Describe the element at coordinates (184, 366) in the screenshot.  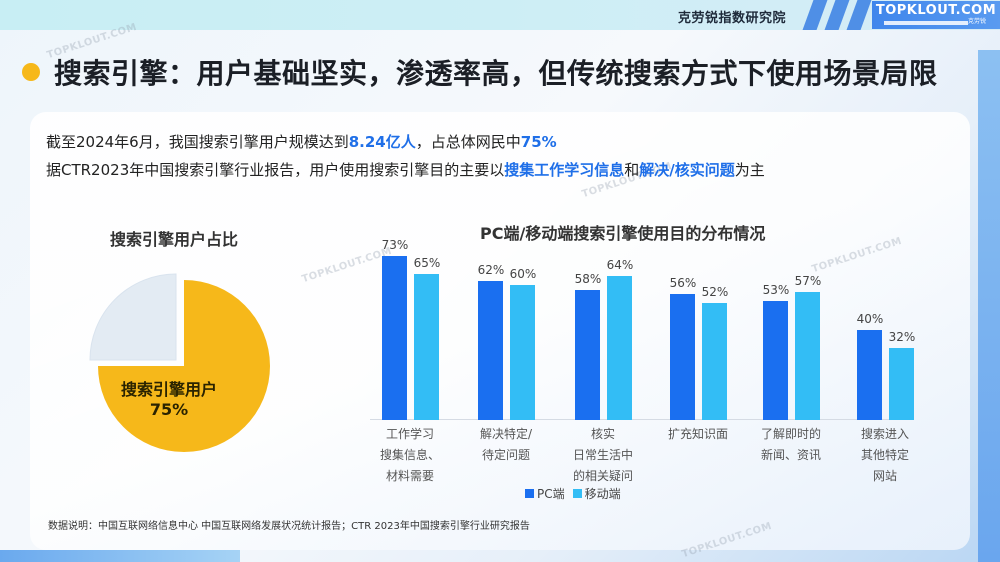
I see `pie-slice-users` at that location.